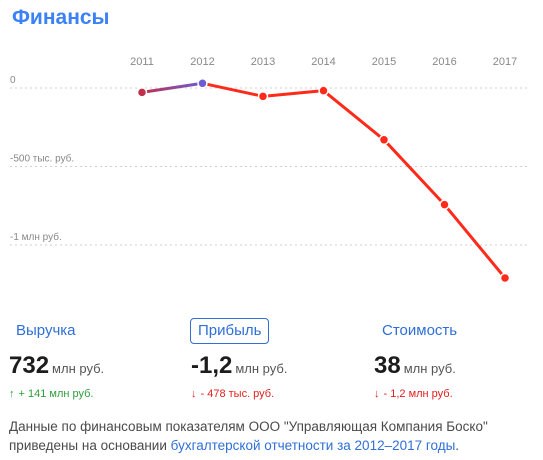  Describe the element at coordinates (42, 159) in the screenshot. I see `y-tick-label: -500 тыс. руб.` at that location.